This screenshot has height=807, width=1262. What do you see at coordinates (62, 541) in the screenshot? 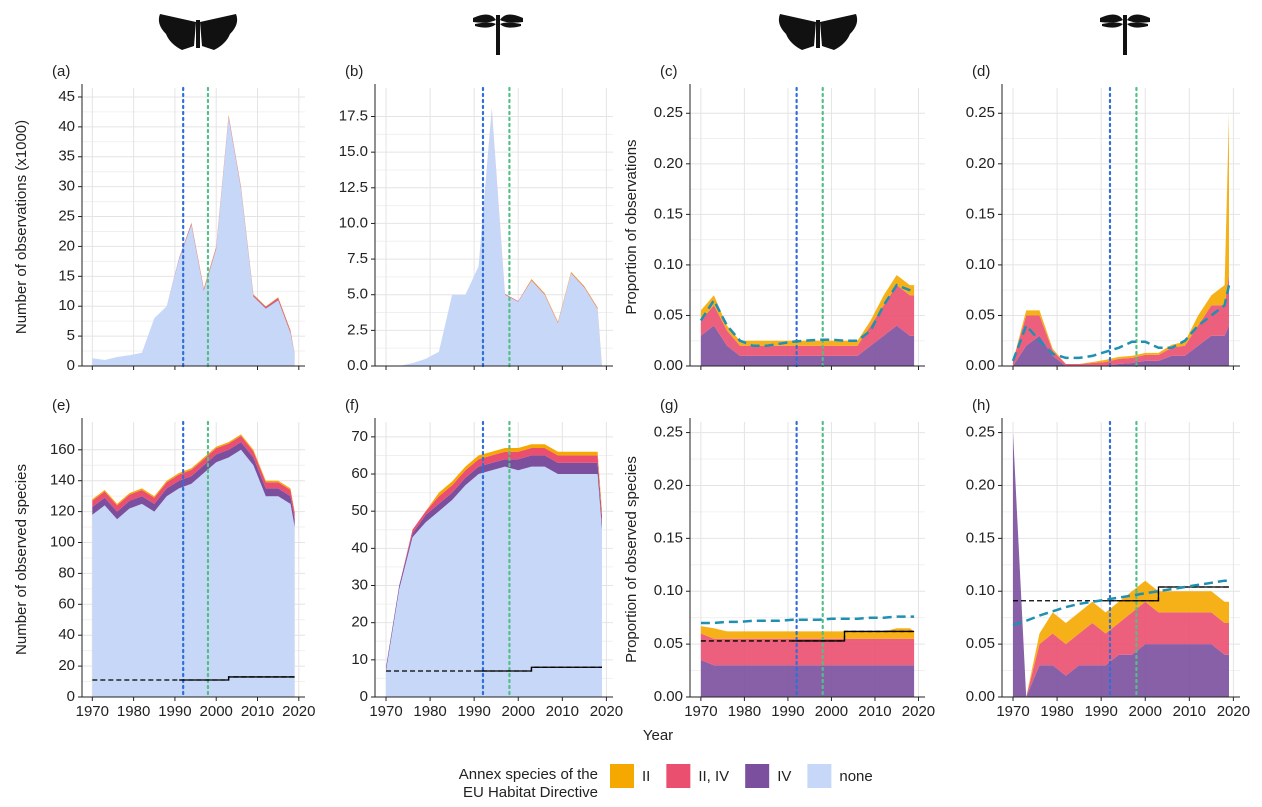
I see `y-tick-label: 100` at bounding box center [62, 541].